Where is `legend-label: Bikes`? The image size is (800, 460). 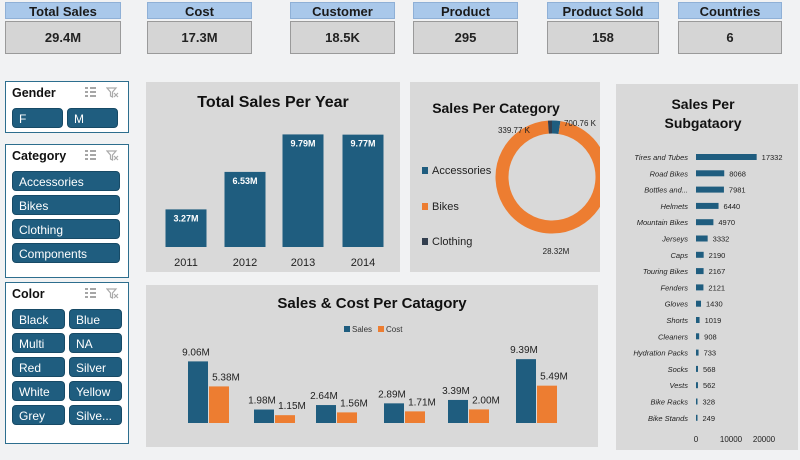
legend-label: Bikes is located at coordinates (445, 207).